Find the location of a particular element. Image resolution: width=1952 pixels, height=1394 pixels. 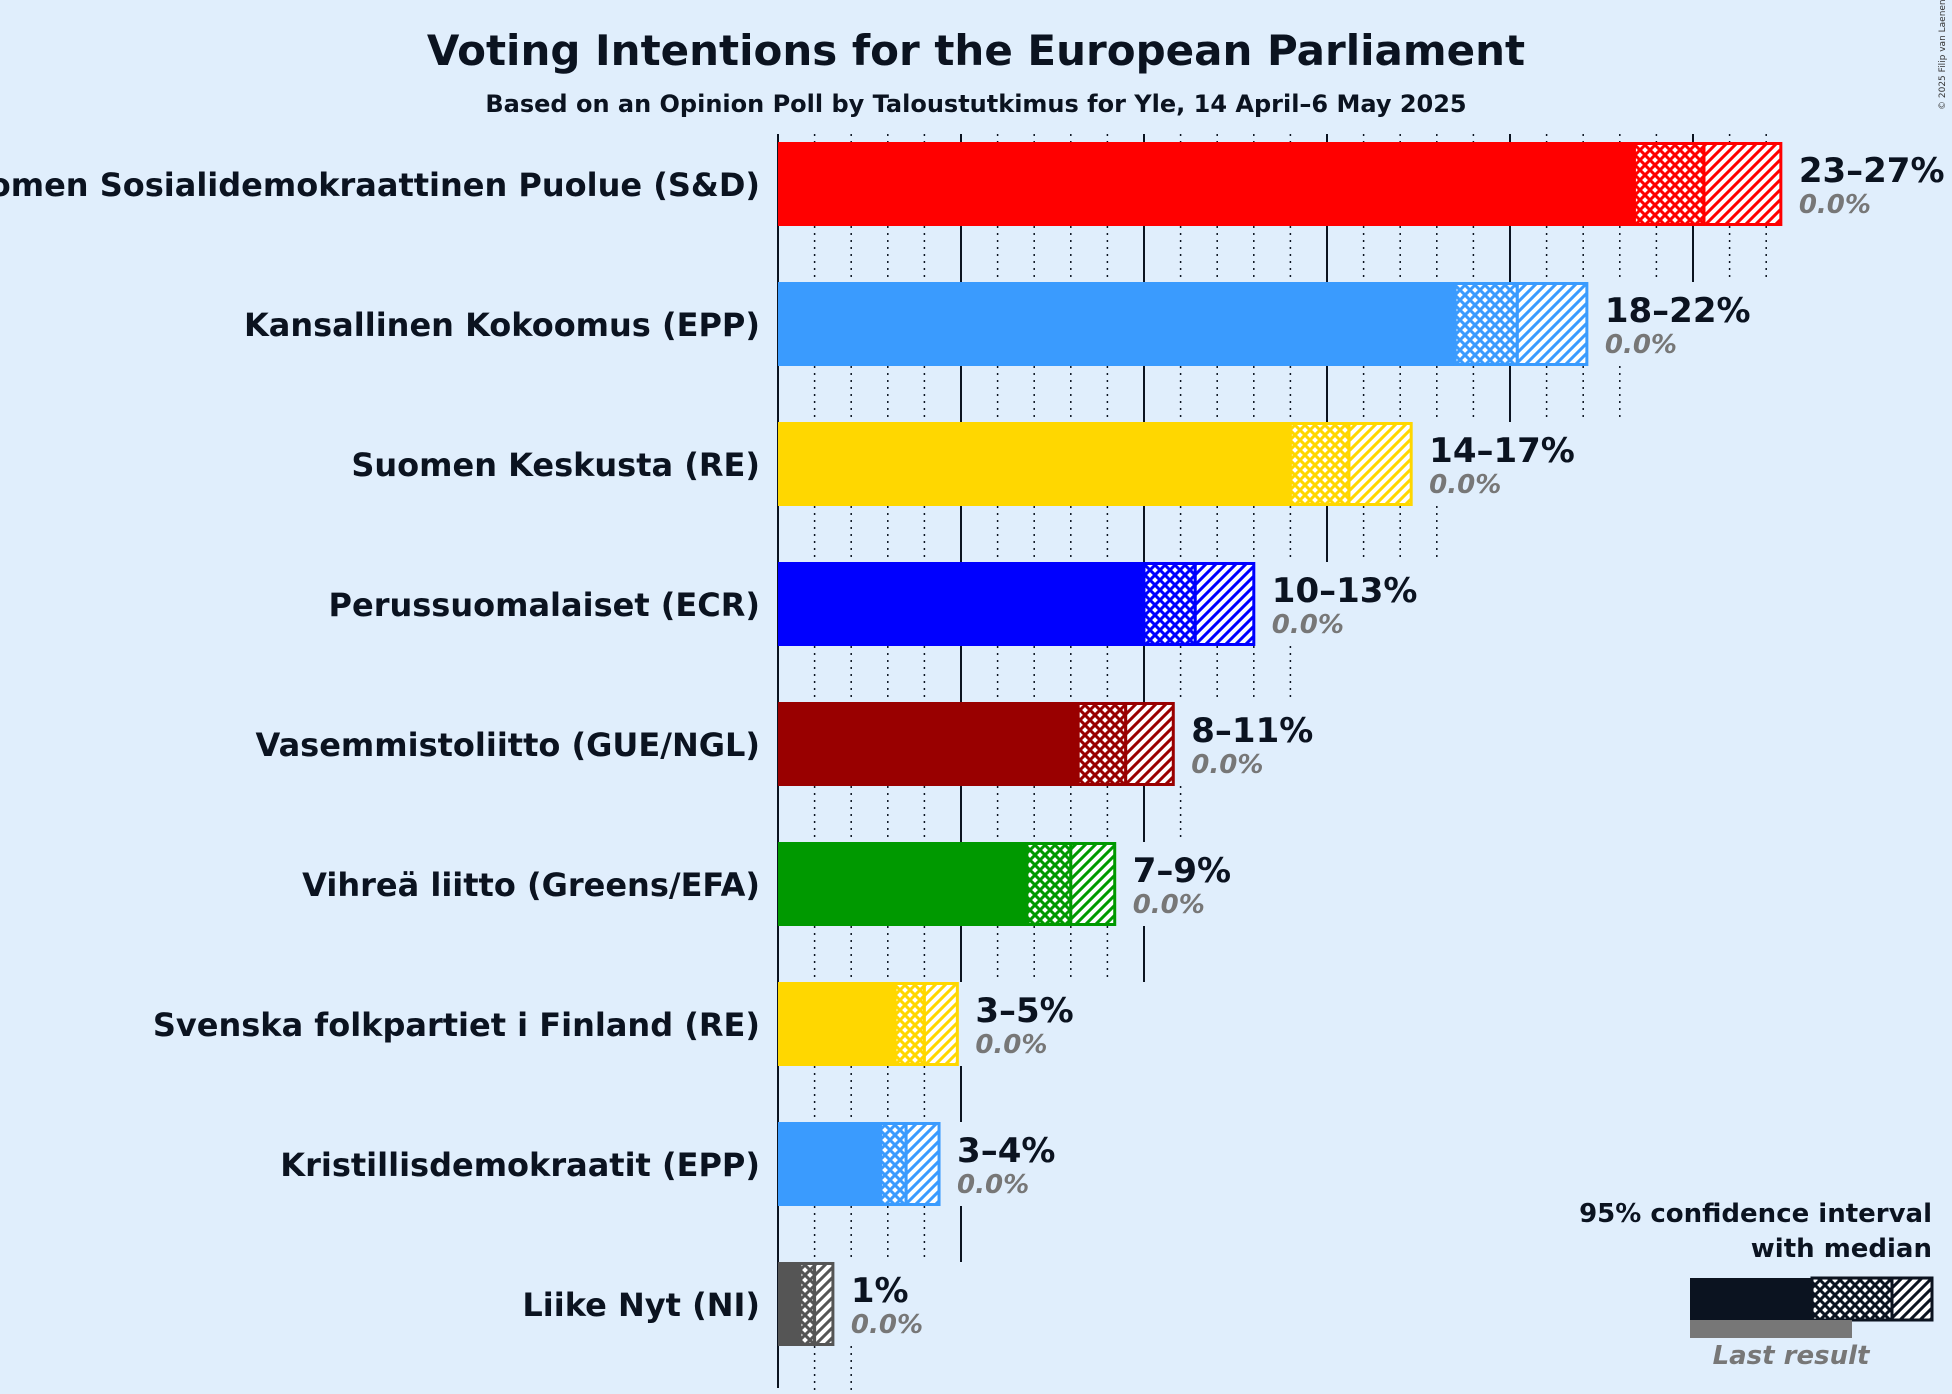

legend-bar-solid is located at coordinates (1751, 1299).